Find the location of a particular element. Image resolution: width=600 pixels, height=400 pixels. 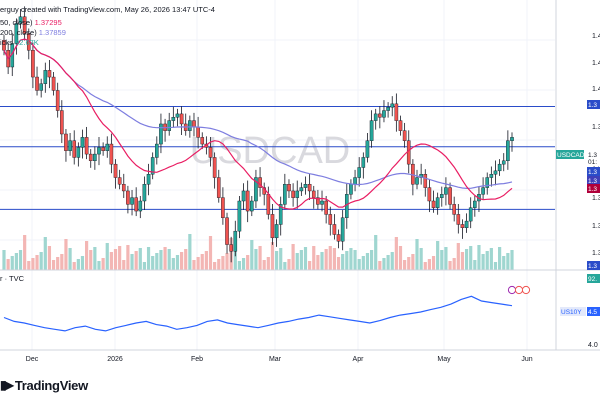

tradingview-logo-text: TradingView is located at coordinates (51, 385).